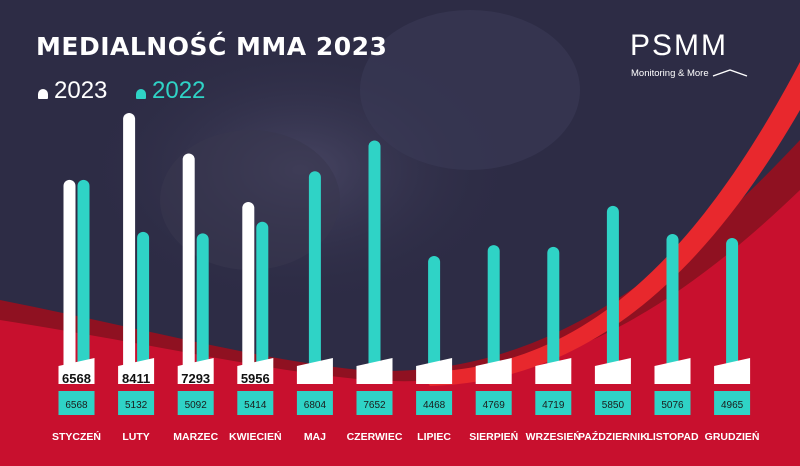  What do you see at coordinates (315, 437) in the screenshot?
I see `category-label: MAJ` at bounding box center [315, 437].